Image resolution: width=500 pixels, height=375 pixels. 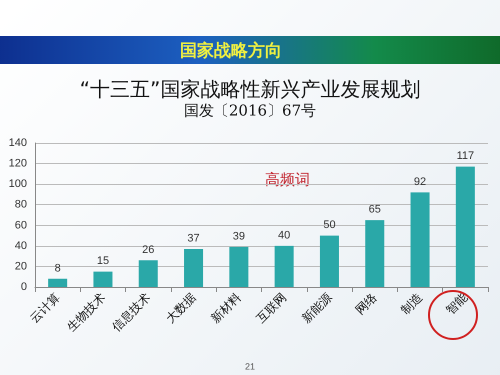 What do you see at coordinates (456, 303) in the screenshot?
I see `x-tick-label: 智能` at bounding box center [456, 303].